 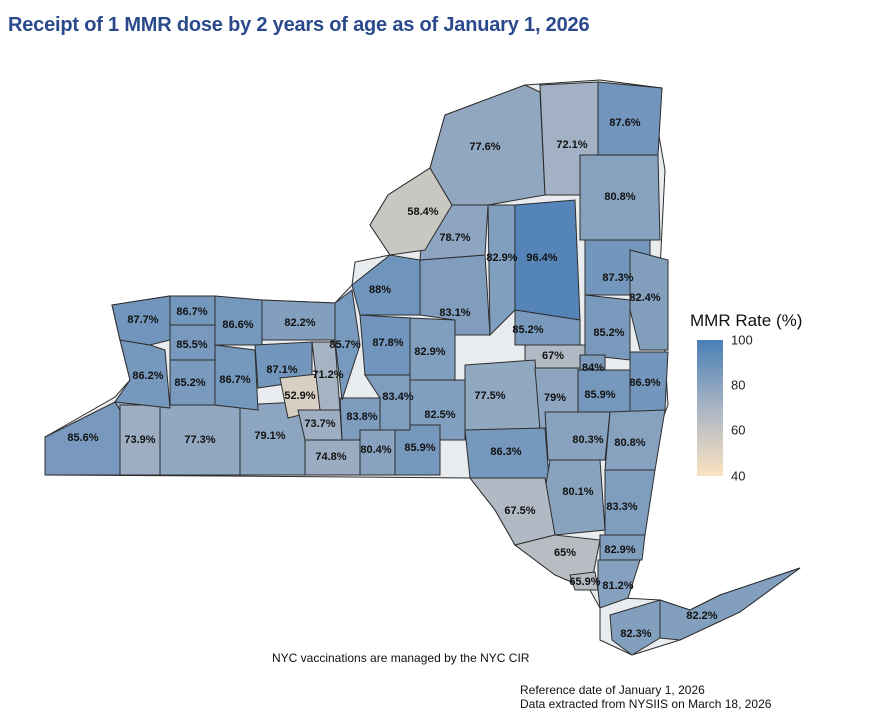 I want to click on county-niagara, so click(x=141, y=320).